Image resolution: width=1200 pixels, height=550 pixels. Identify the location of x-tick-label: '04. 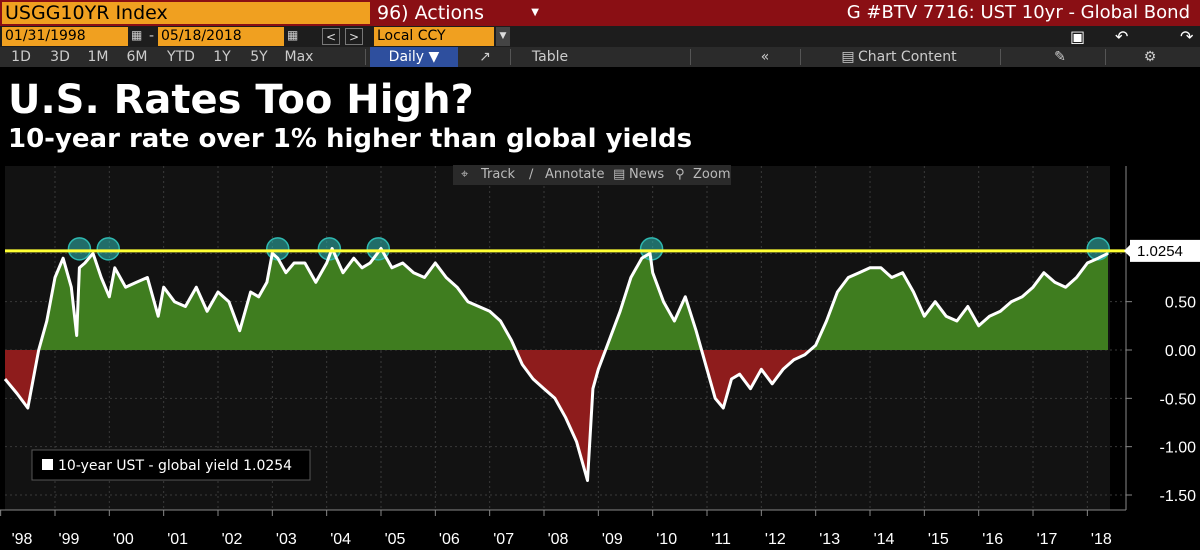
(340, 539).